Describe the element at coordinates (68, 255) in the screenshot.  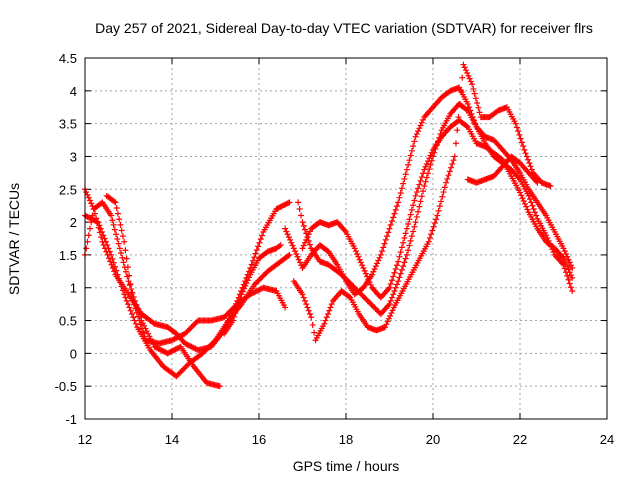
I see `y-tick-label: 1.5` at that location.